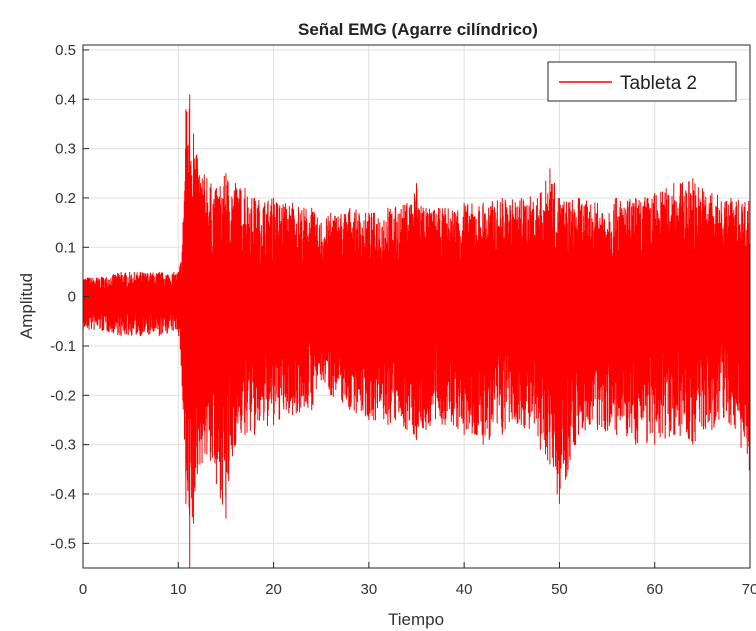  I want to click on y-tick-label: -0.1, so click(63, 346).